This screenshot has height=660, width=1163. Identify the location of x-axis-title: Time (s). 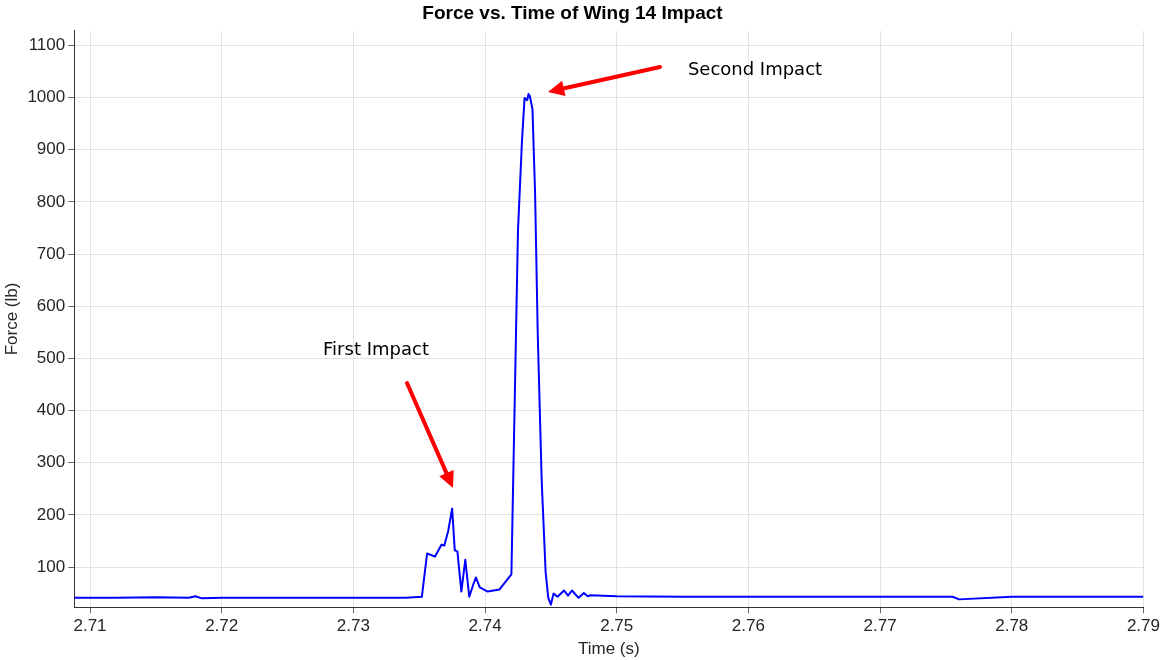
(608, 649).